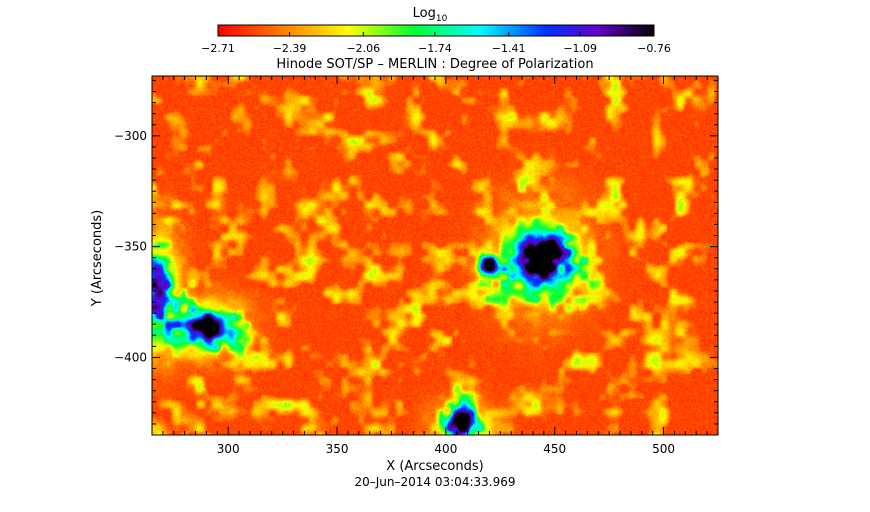 The height and width of the screenshot is (512, 870). Describe the element at coordinates (436, 30) in the screenshot. I see `colorbar` at that location.